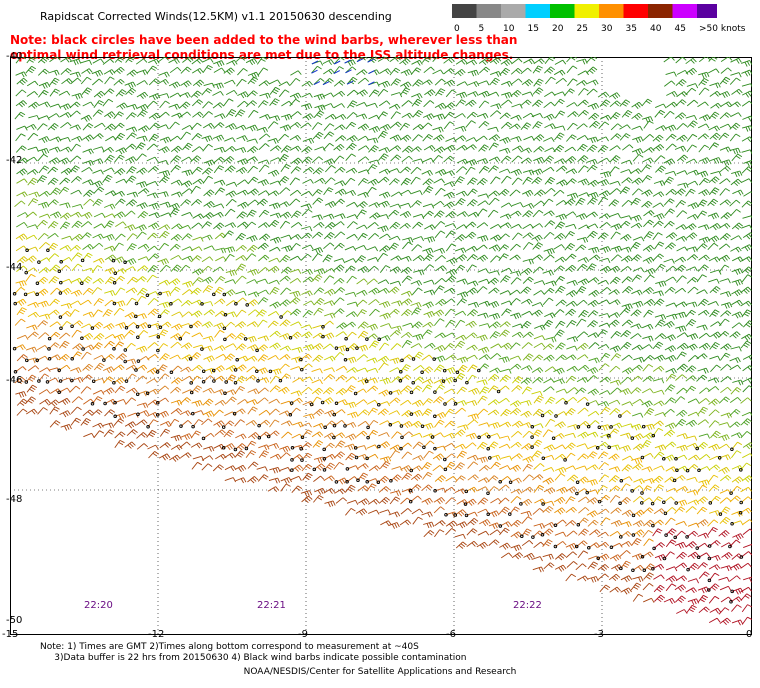 This screenshot has height=688, width=760. What do you see at coordinates (156, 634) in the screenshot?
I see `longitude-tick-label: -12` at bounding box center [156, 634].